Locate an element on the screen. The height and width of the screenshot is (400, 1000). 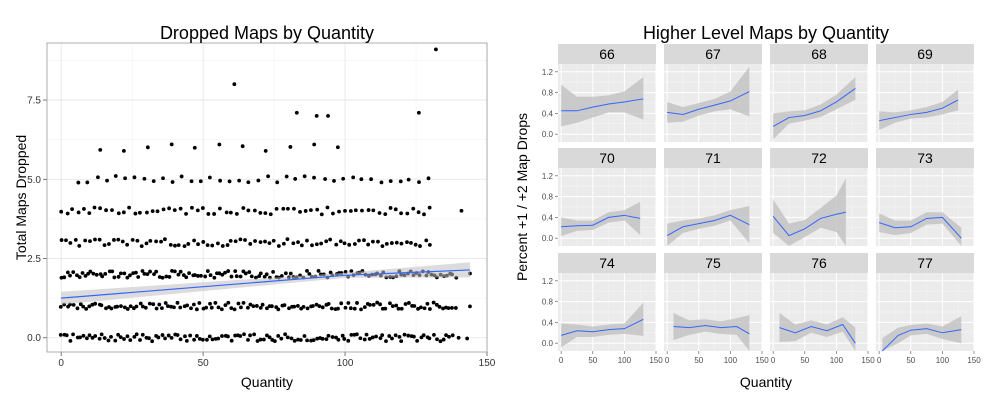
facet-panel-73: 73 is located at coordinates (925, 197).